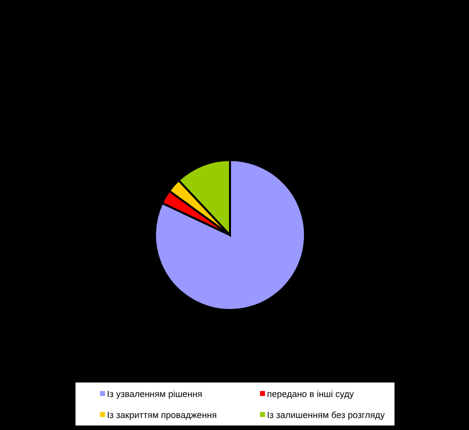 The image size is (469, 430). I want to click on legend-label: Із залишенням без розгляду, so click(326, 415).